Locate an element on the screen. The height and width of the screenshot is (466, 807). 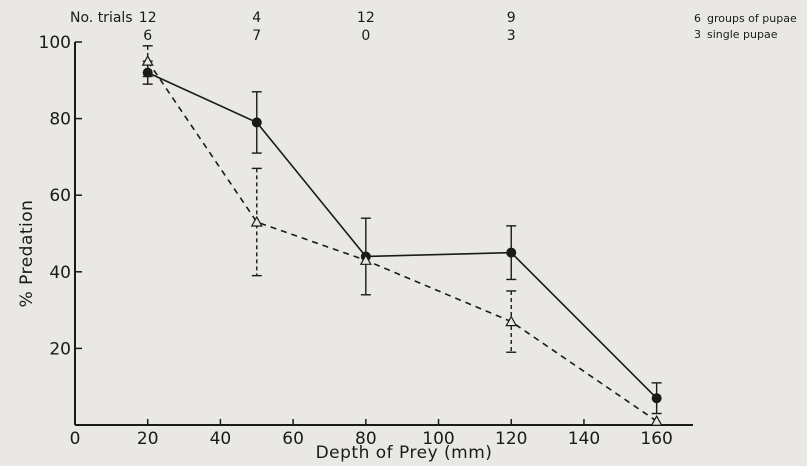
y-tick-label: 40 is located at coordinates (60, 273).